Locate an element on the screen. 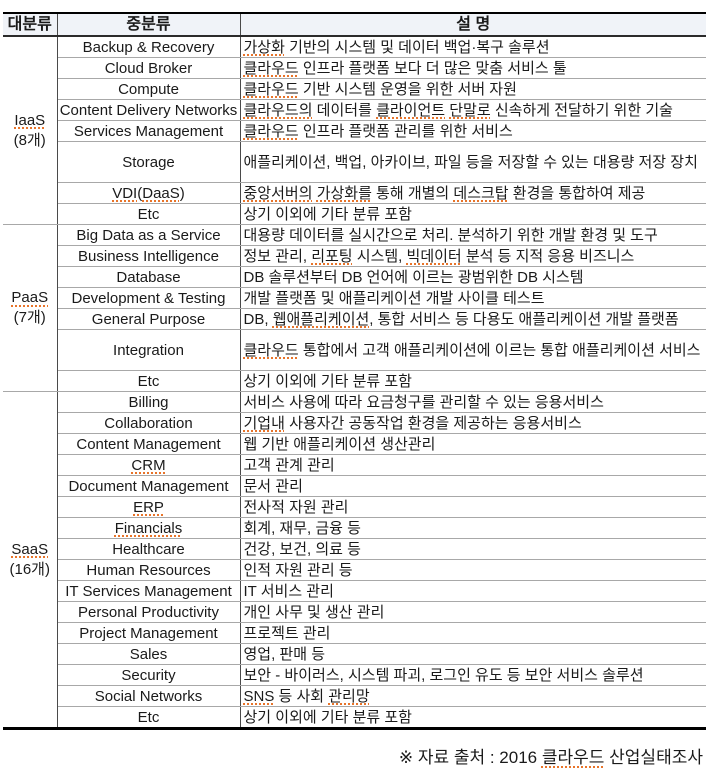 This screenshot has width=709, height=768. major-category-label: SaaS is located at coordinates (30, 550).